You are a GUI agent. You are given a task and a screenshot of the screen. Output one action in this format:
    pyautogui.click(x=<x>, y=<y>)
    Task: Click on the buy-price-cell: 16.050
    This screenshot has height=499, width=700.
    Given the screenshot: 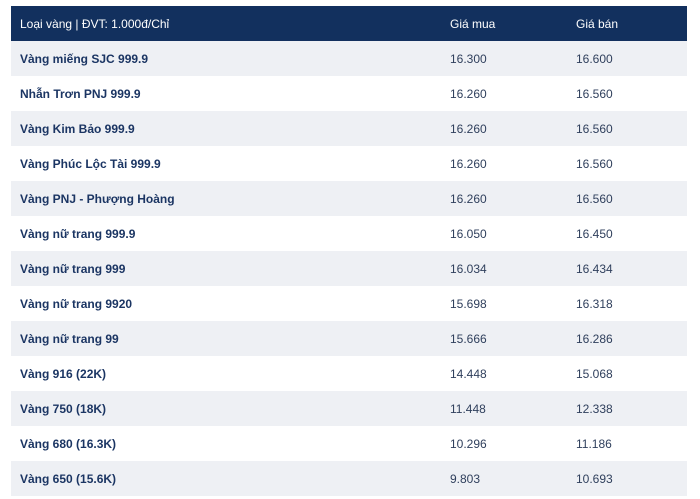 What is the action you would take?
    pyautogui.click(x=468, y=233)
    